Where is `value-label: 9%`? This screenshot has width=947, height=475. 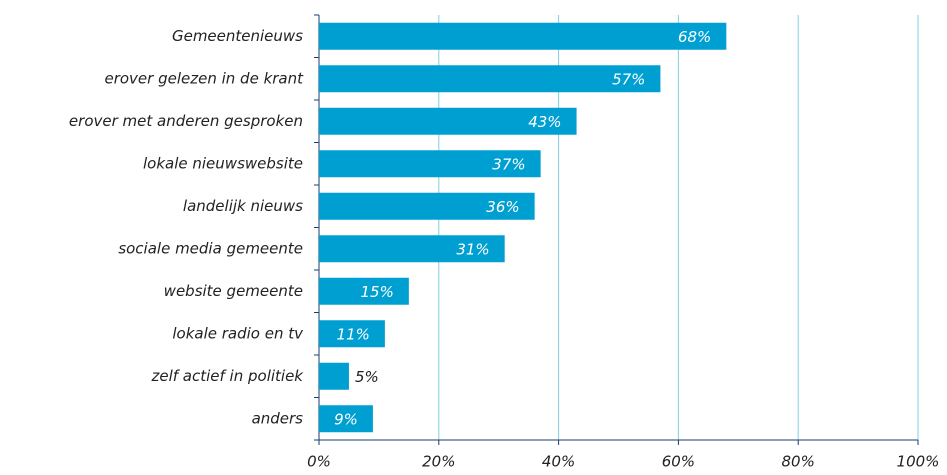 value-label: 9% is located at coordinates (346, 419).